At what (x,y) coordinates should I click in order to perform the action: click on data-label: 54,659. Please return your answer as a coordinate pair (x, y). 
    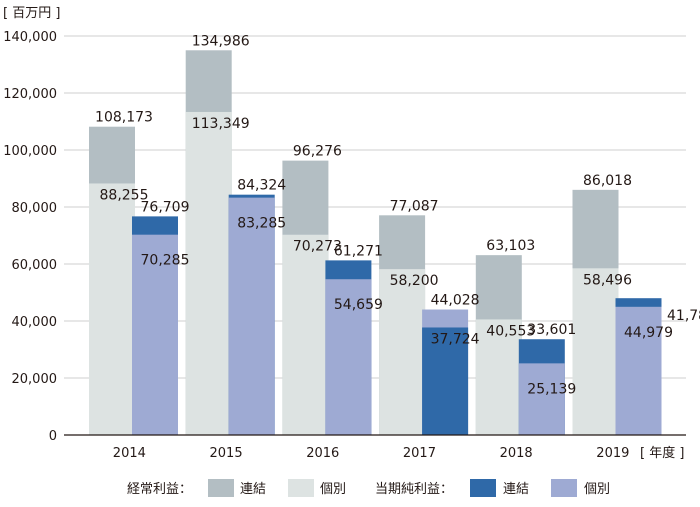
    Looking at the image, I should click on (358, 305).